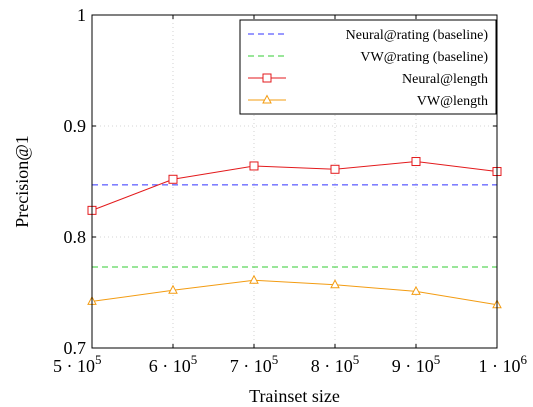  I want to click on legend-label: Neural@length, so click(445, 79).